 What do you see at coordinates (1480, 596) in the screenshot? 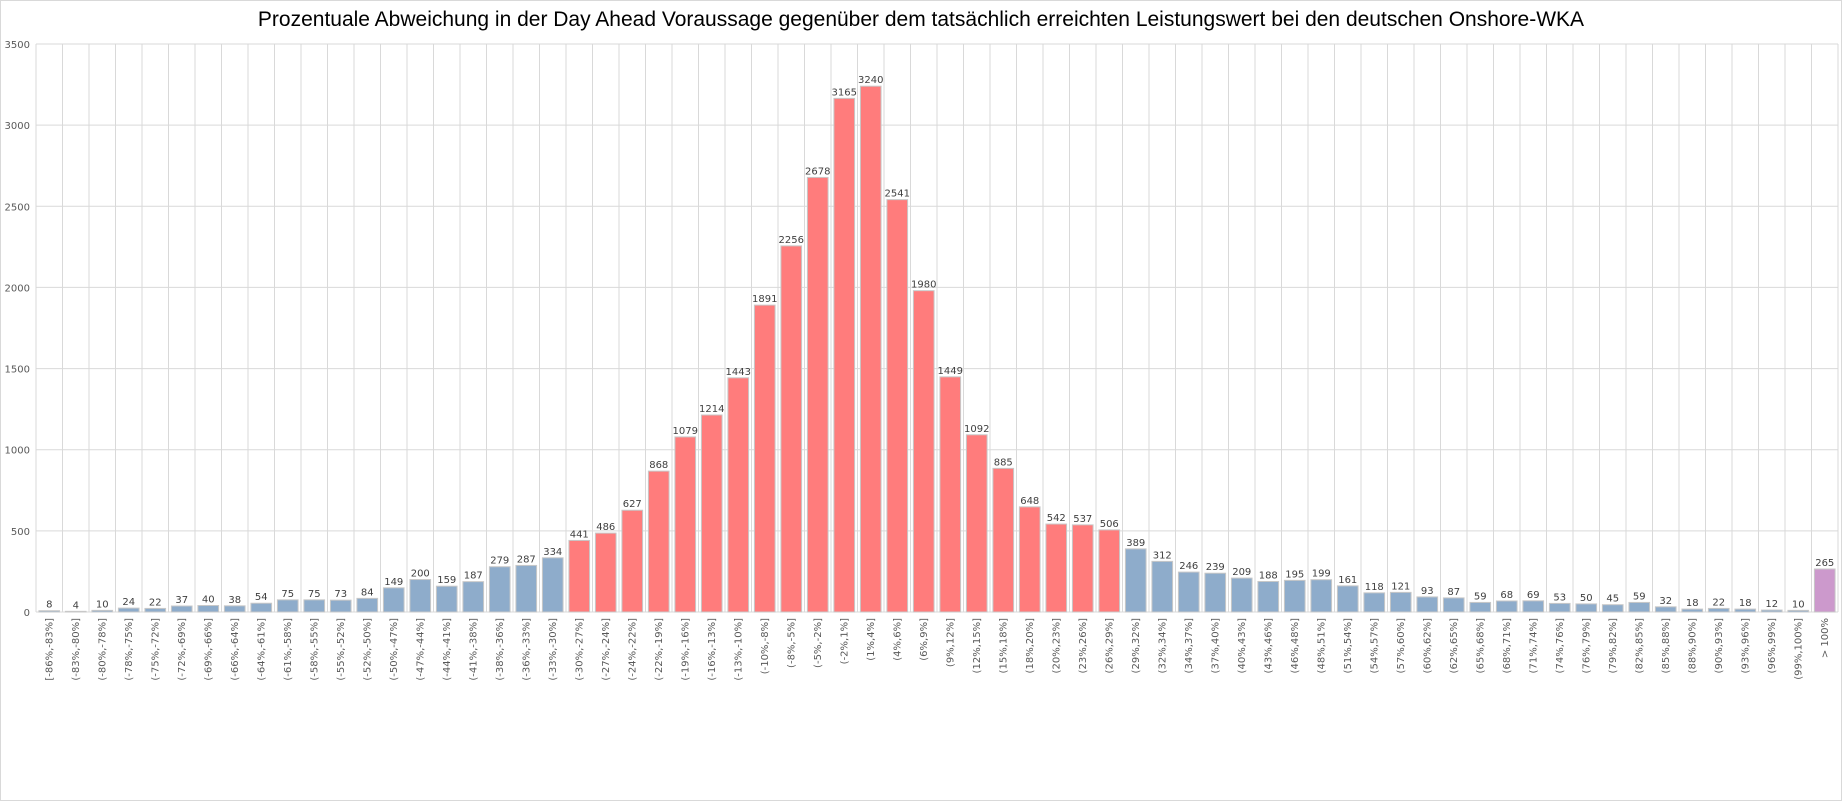
I see `data-label: 59` at bounding box center [1480, 596].